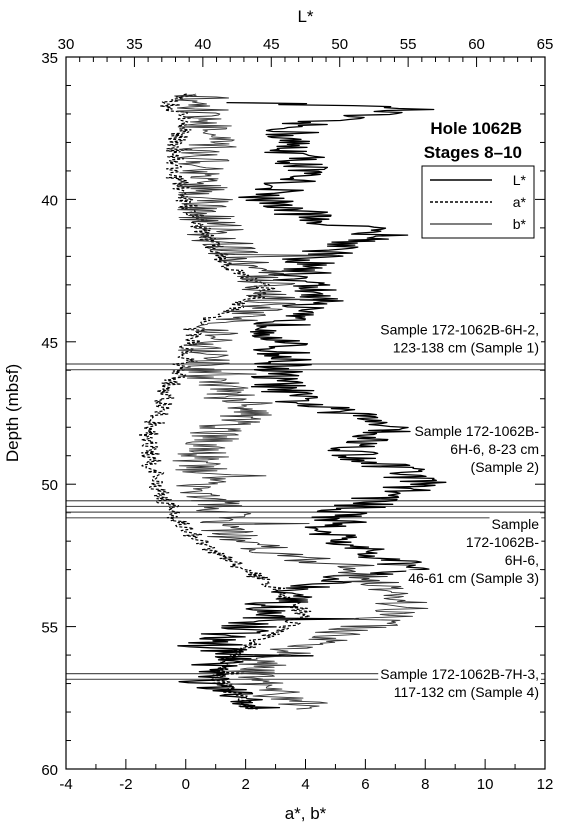  I want to click on x-bottom-tick-label: 10, so click(485, 784).